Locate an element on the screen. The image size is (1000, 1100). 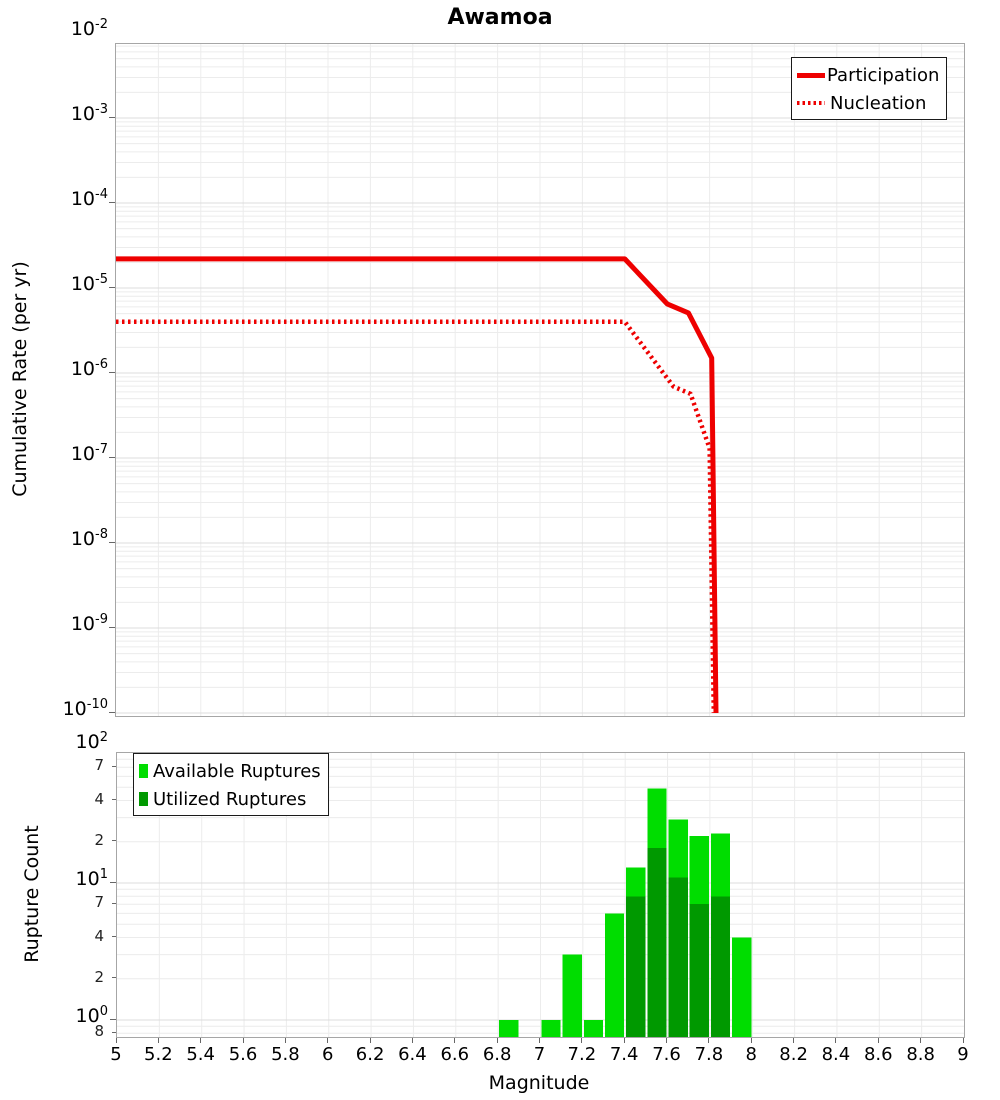
utilized-label: Utilized Ruptures is located at coordinates (230, 799).